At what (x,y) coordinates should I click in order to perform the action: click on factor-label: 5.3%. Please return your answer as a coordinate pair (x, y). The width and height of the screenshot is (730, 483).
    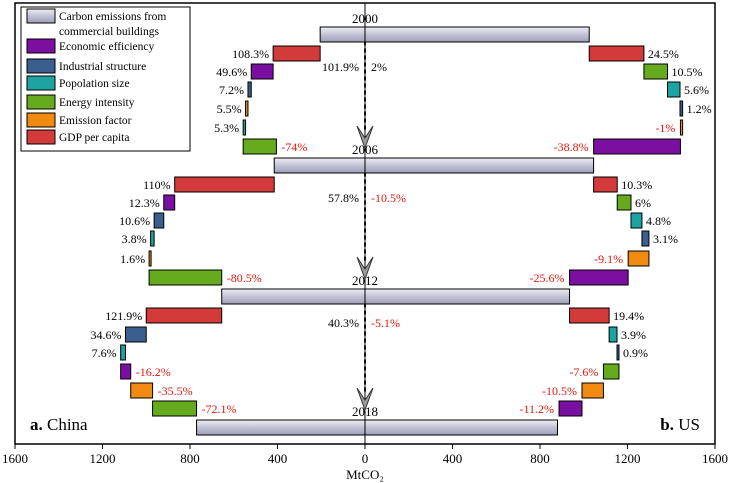
    Looking at the image, I should click on (226, 128).